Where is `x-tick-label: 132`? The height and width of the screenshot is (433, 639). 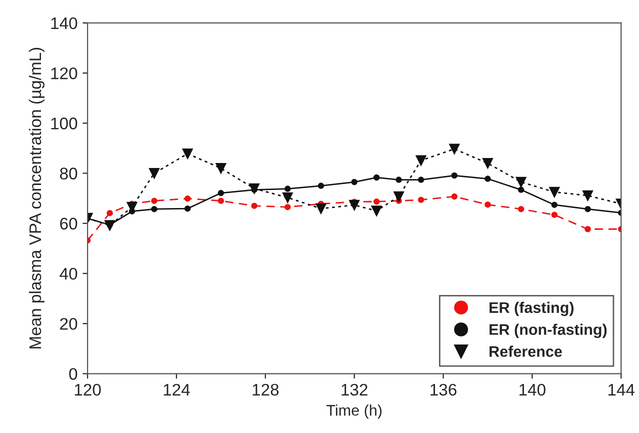
x-tick-label: 132 is located at coordinates (355, 390).